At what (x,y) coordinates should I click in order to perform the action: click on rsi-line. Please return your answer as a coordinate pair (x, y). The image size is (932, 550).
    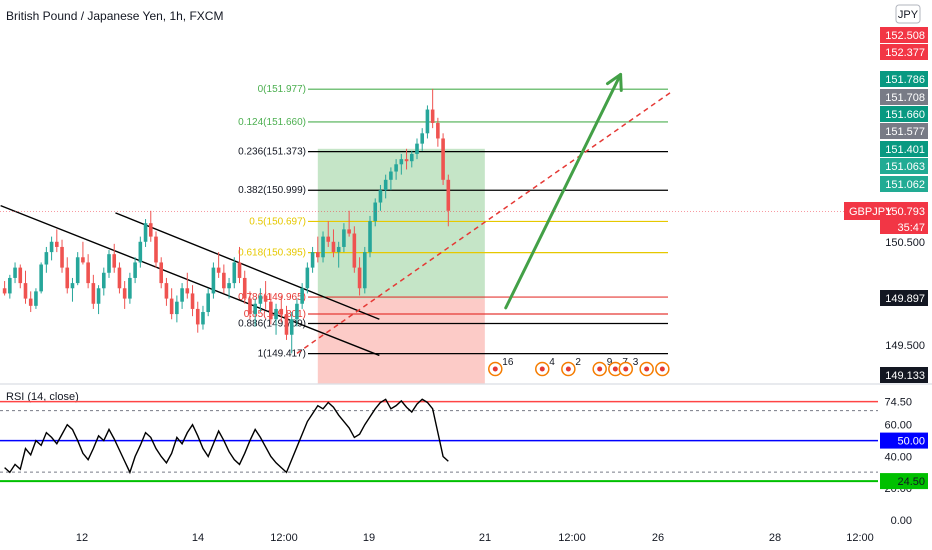
    Looking at the image, I should click on (226, 436).